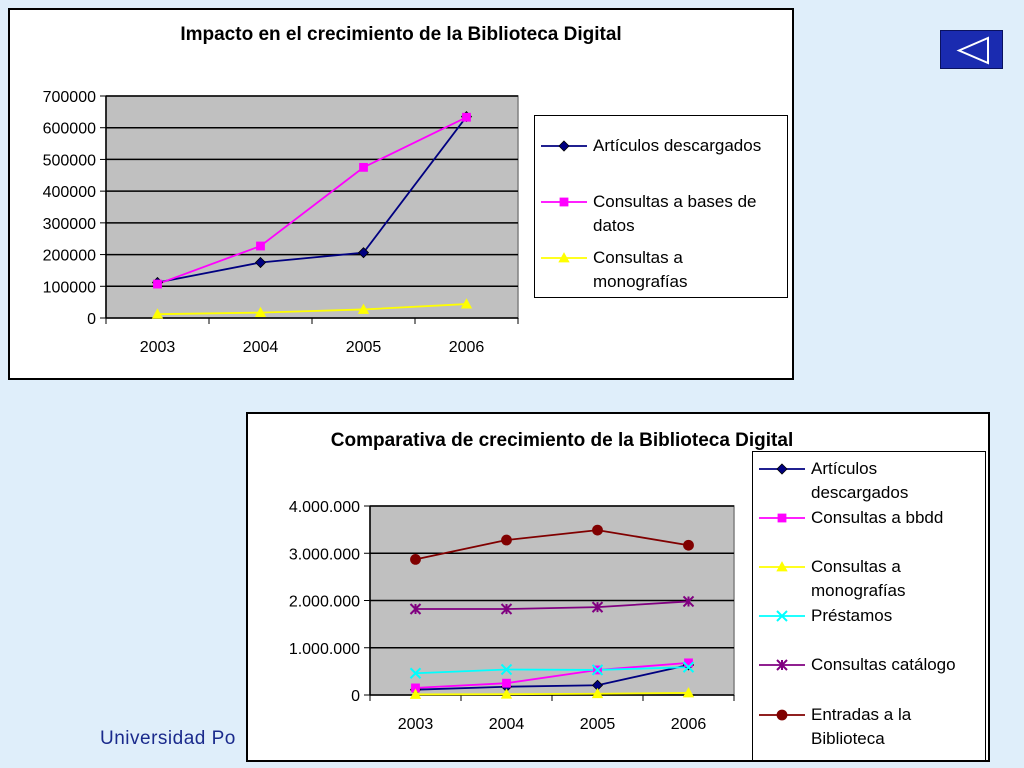 The height and width of the screenshot is (768, 1024). What do you see at coordinates (861, 726) in the screenshot?
I see `legend-label: Entradas a la Biblioteca` at bounding box center [861, 726].